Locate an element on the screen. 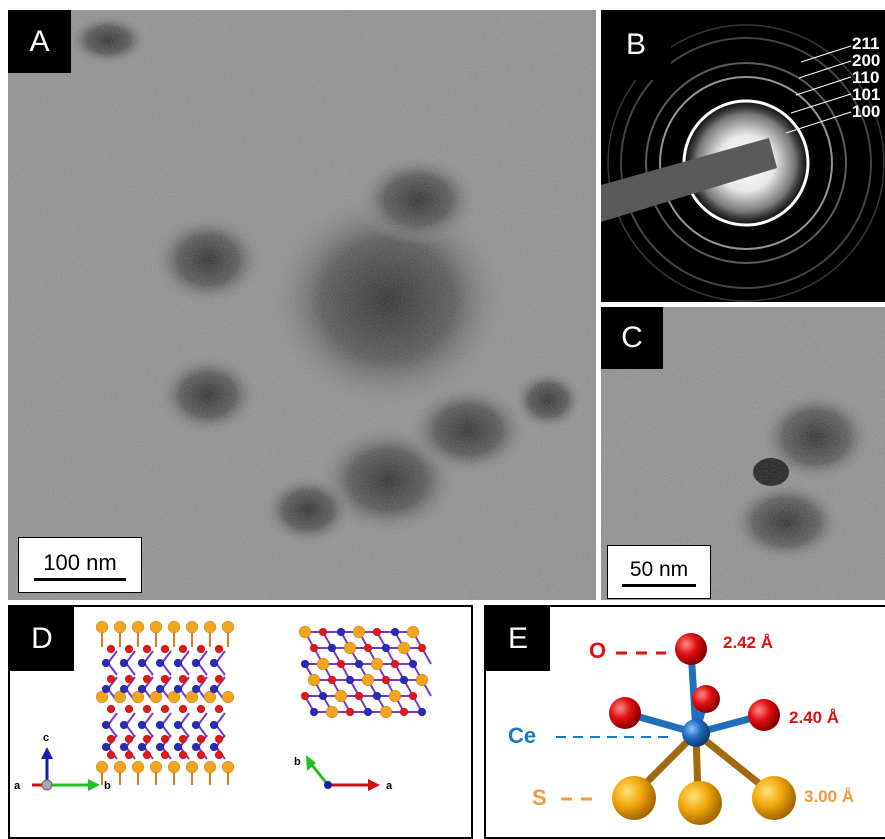  ring-label-101: 101 is located at coordinates (866, 94).